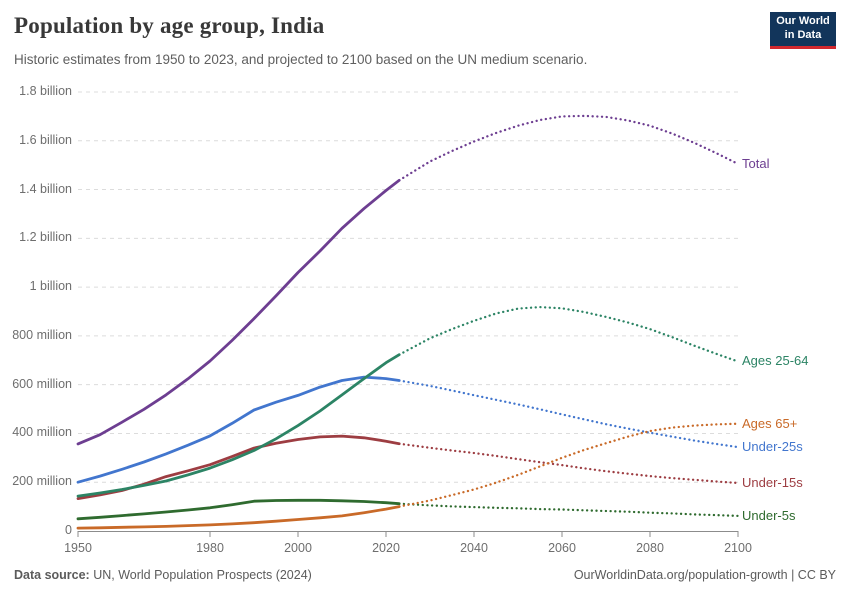  Describe the element at coordinates (386, 548) in the screenshot. I see `x-tick-label: 2020` at that location.